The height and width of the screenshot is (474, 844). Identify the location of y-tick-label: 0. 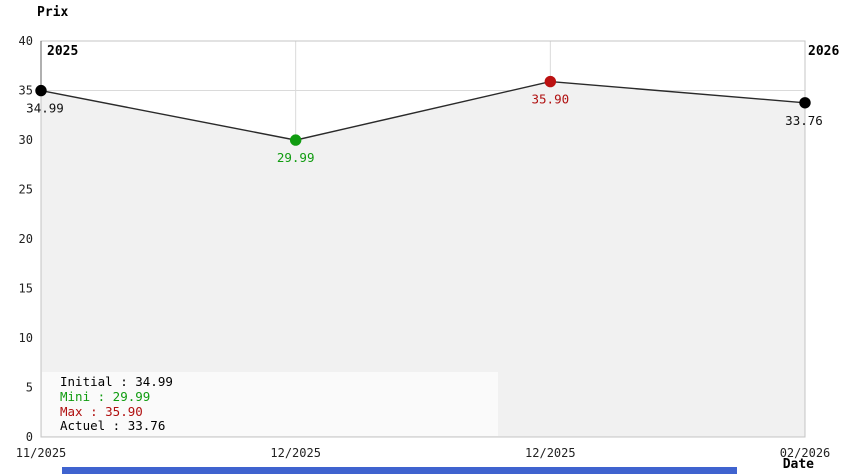
(29, 437).